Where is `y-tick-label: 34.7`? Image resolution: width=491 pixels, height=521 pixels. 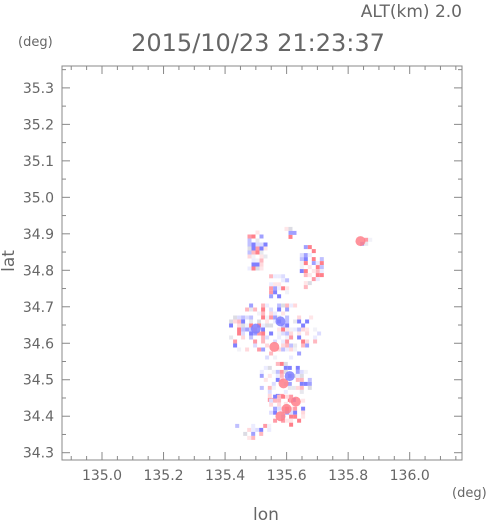
y-tick-label: 34.7 is located at coordinates (38, 308).